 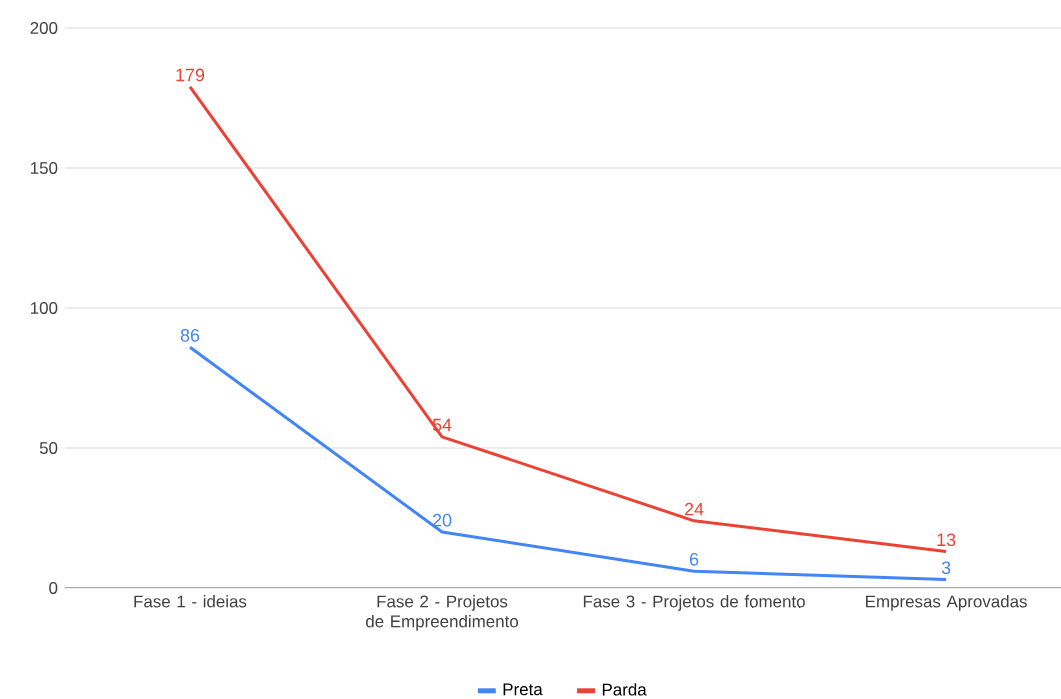 What do you see at coordinates (44, 168) in the screenshot?
I see `y-tick-label: 150` at bounding box center [44, 168].